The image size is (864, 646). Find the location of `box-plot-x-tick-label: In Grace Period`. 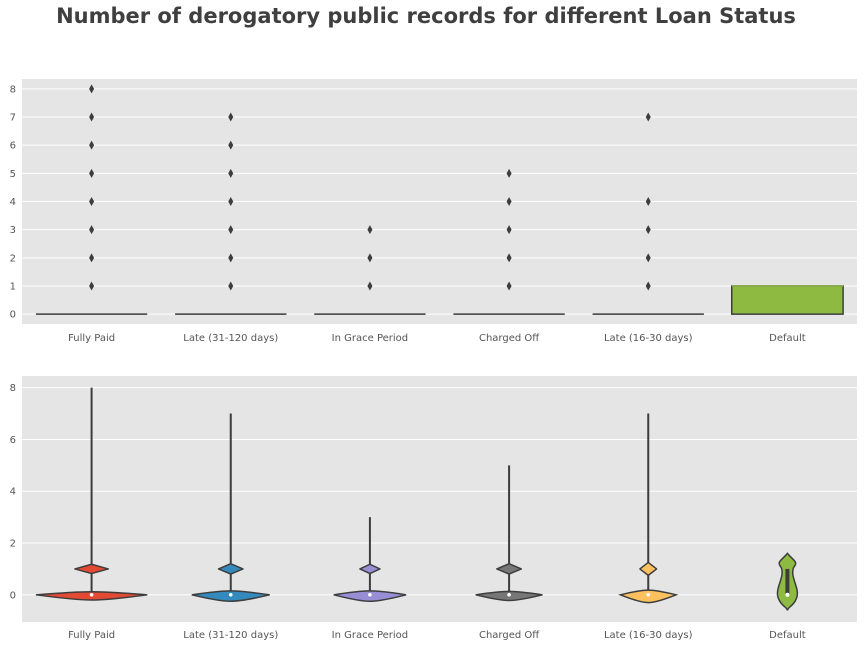

box-plot-x-tick-label: In Grace Period is located at coordinates (370, 338).